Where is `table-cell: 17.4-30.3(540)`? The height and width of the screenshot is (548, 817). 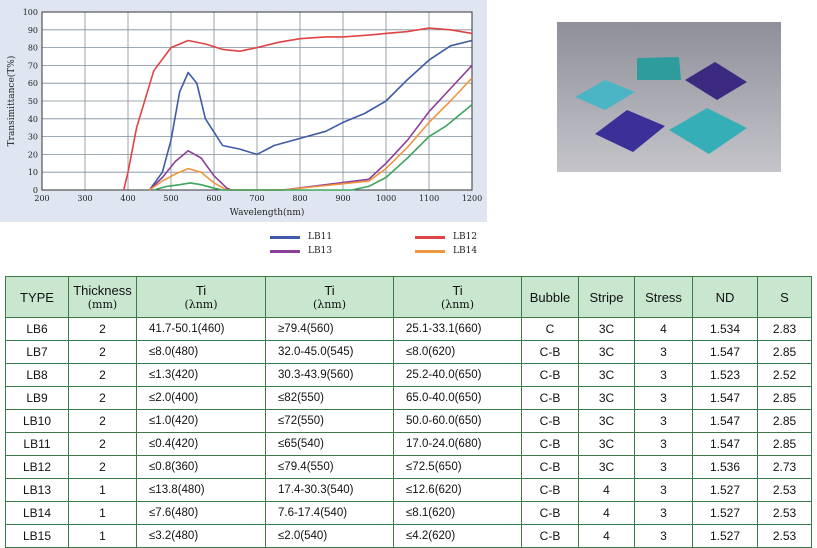 table-cell: 17.4-30.3(540) is located at coordinates (329, 490).